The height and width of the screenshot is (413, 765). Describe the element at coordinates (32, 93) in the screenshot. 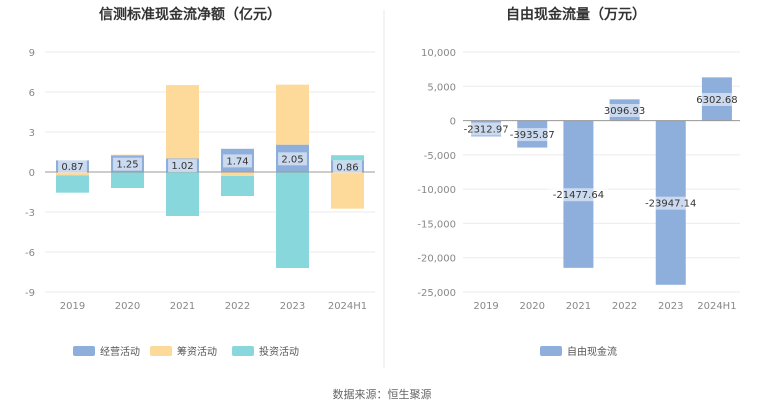

I see `left-y-tick-label: 6` at that location.